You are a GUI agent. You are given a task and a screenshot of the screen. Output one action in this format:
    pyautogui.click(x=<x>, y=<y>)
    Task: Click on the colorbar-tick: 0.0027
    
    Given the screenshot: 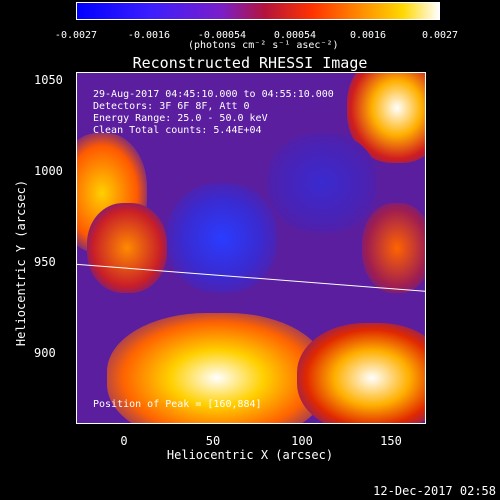 What is the action you would take?
    pyautogui.click(x=440, y=35)
    